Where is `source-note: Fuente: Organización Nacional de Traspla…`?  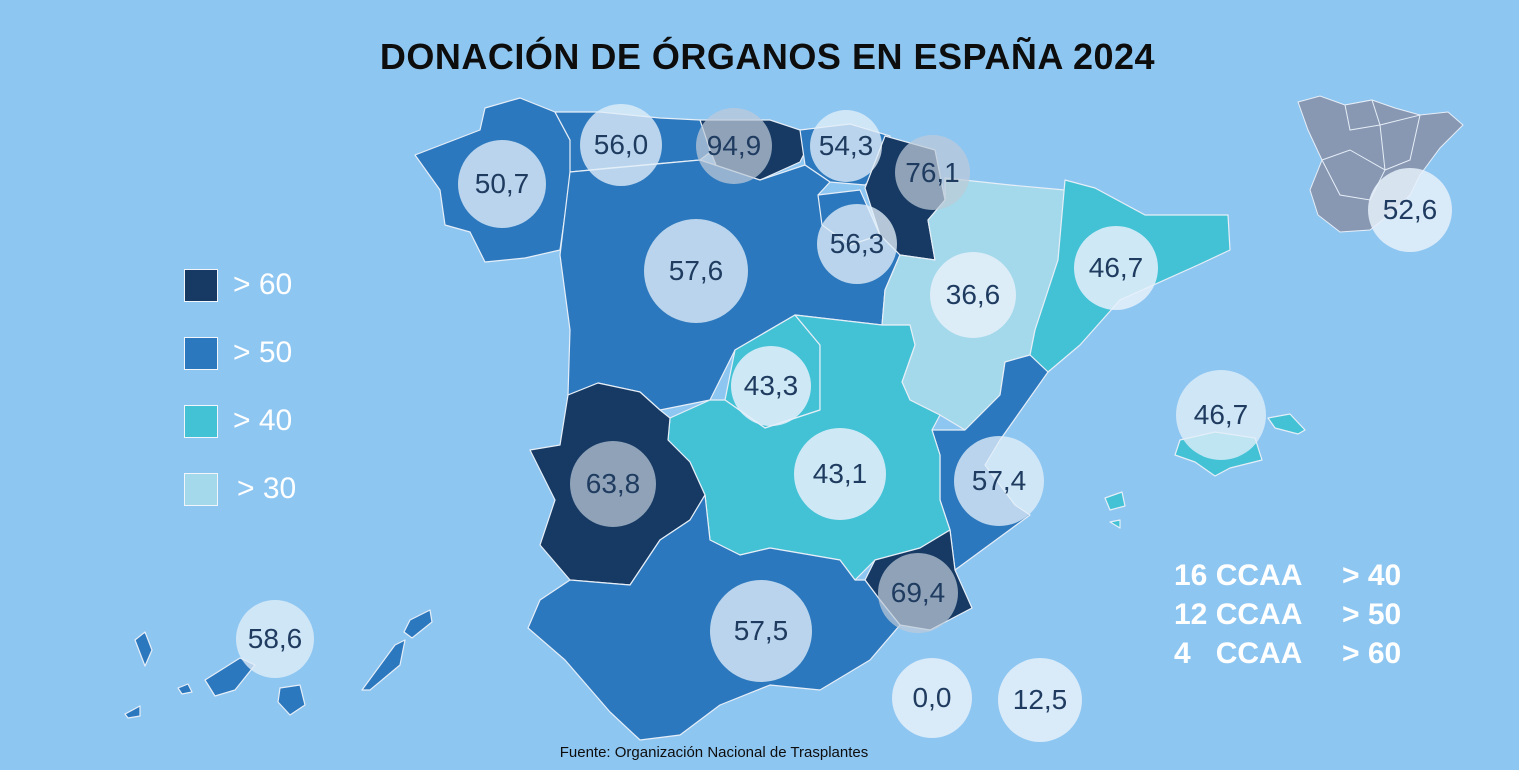 source-note: Fuente: Organización Nacional de Traspla… is located at coordinates (714, 752).